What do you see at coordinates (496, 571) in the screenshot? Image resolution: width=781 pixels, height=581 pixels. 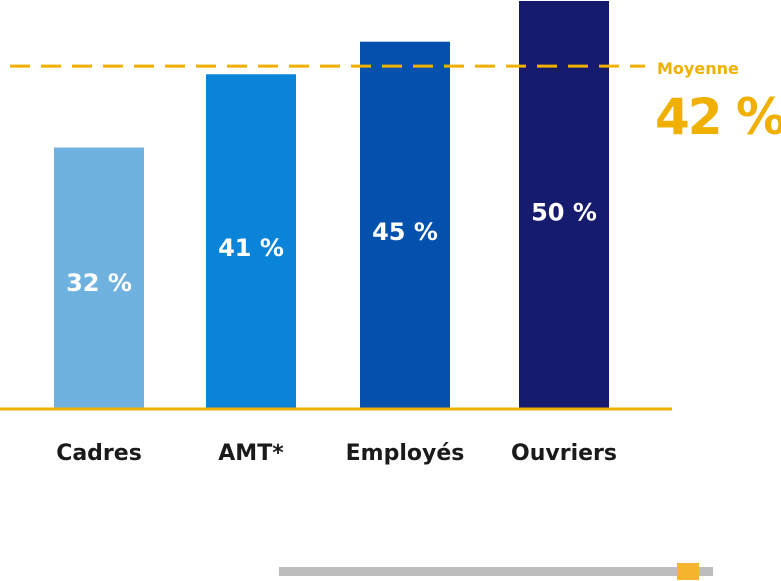 I see `horizontal-scrollbar` at bounding box center [496, 571].